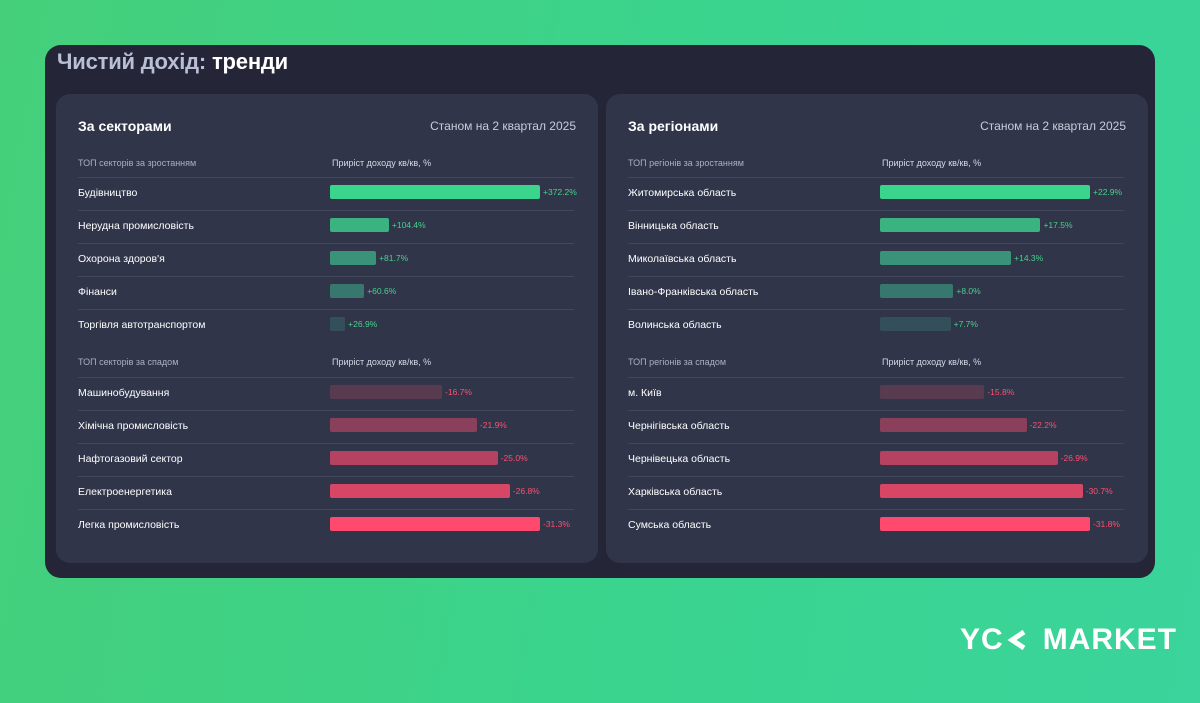 The image size is (1200, 703). I want to click on category-label: Електроенергетика, so click(125, 492).